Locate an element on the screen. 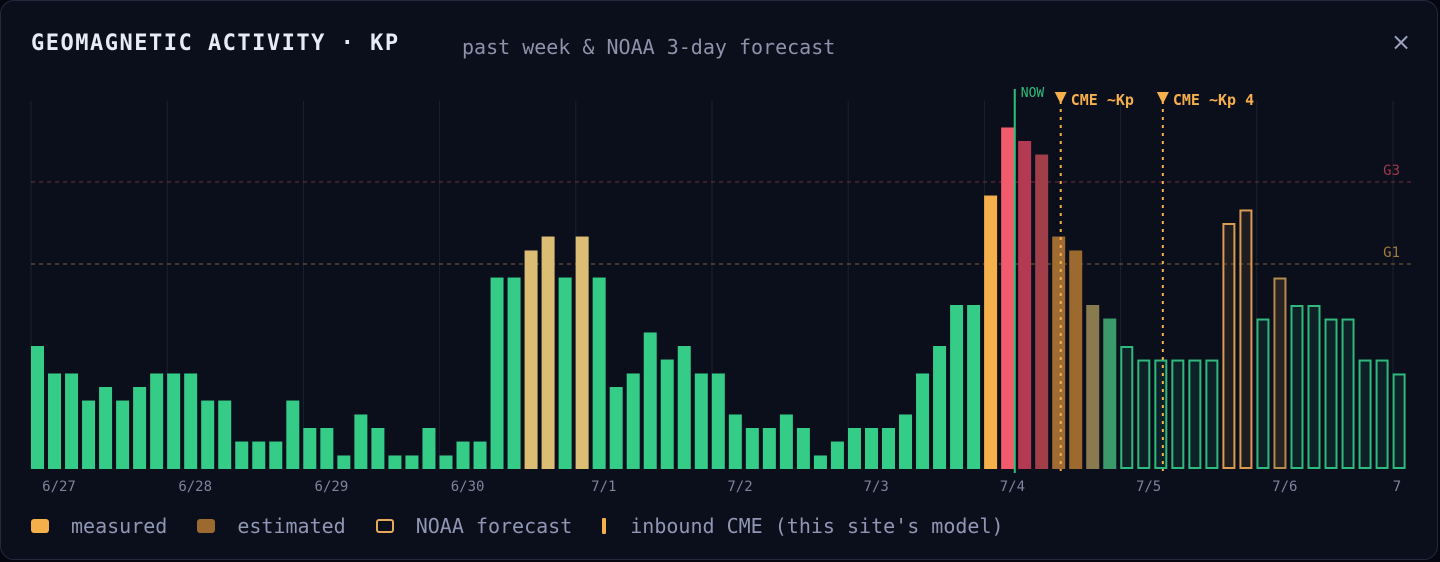 The image size is (1440, 562). legend-measured-label: measured is located at coordinates (119, 526).